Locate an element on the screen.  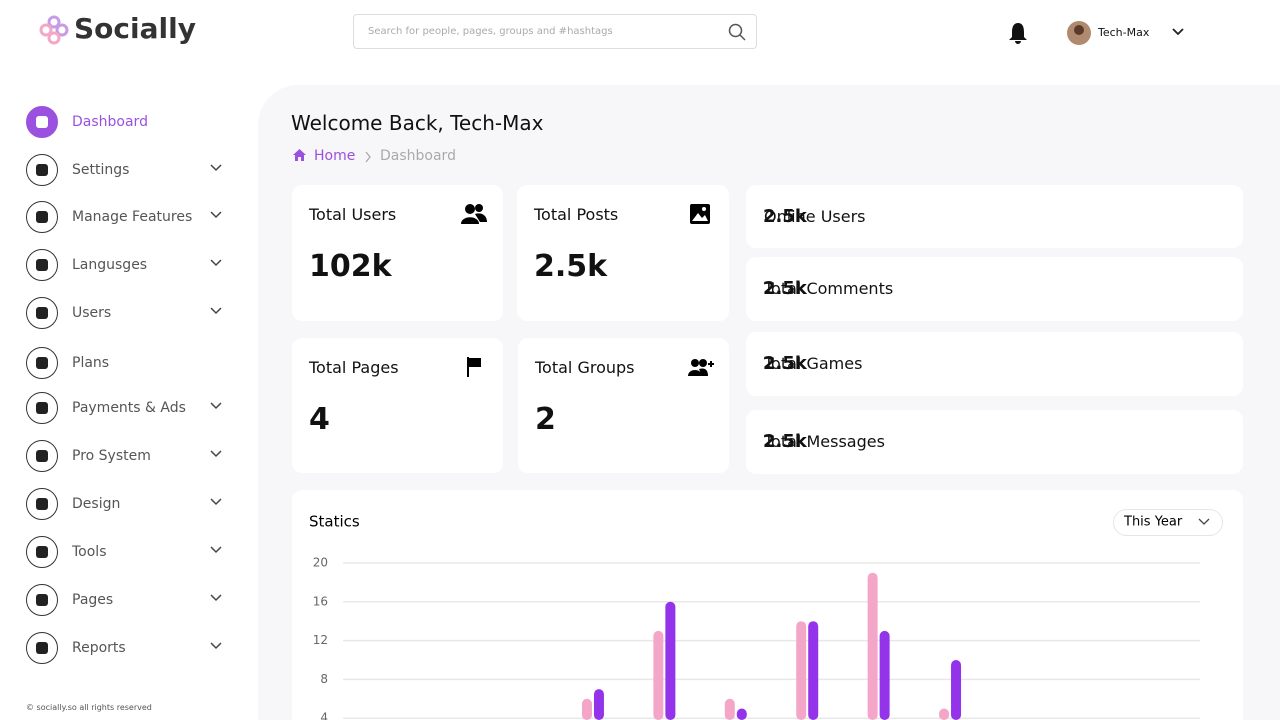
page-title: Welcome Back, Tech-Max is located at coordinates (417, 123).